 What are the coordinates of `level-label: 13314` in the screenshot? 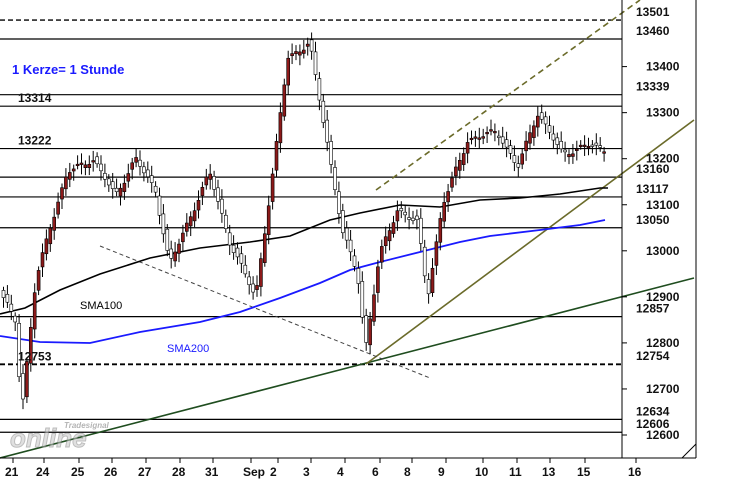 It's located at (35, 98).